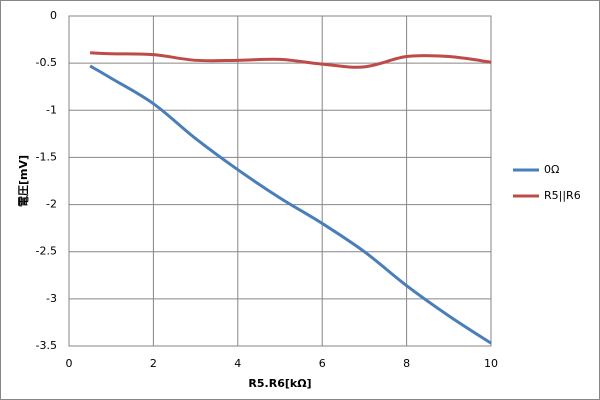 This screenshot has width=600, height=400. I want to click on y-tick-label: 0, so click(53, 15).